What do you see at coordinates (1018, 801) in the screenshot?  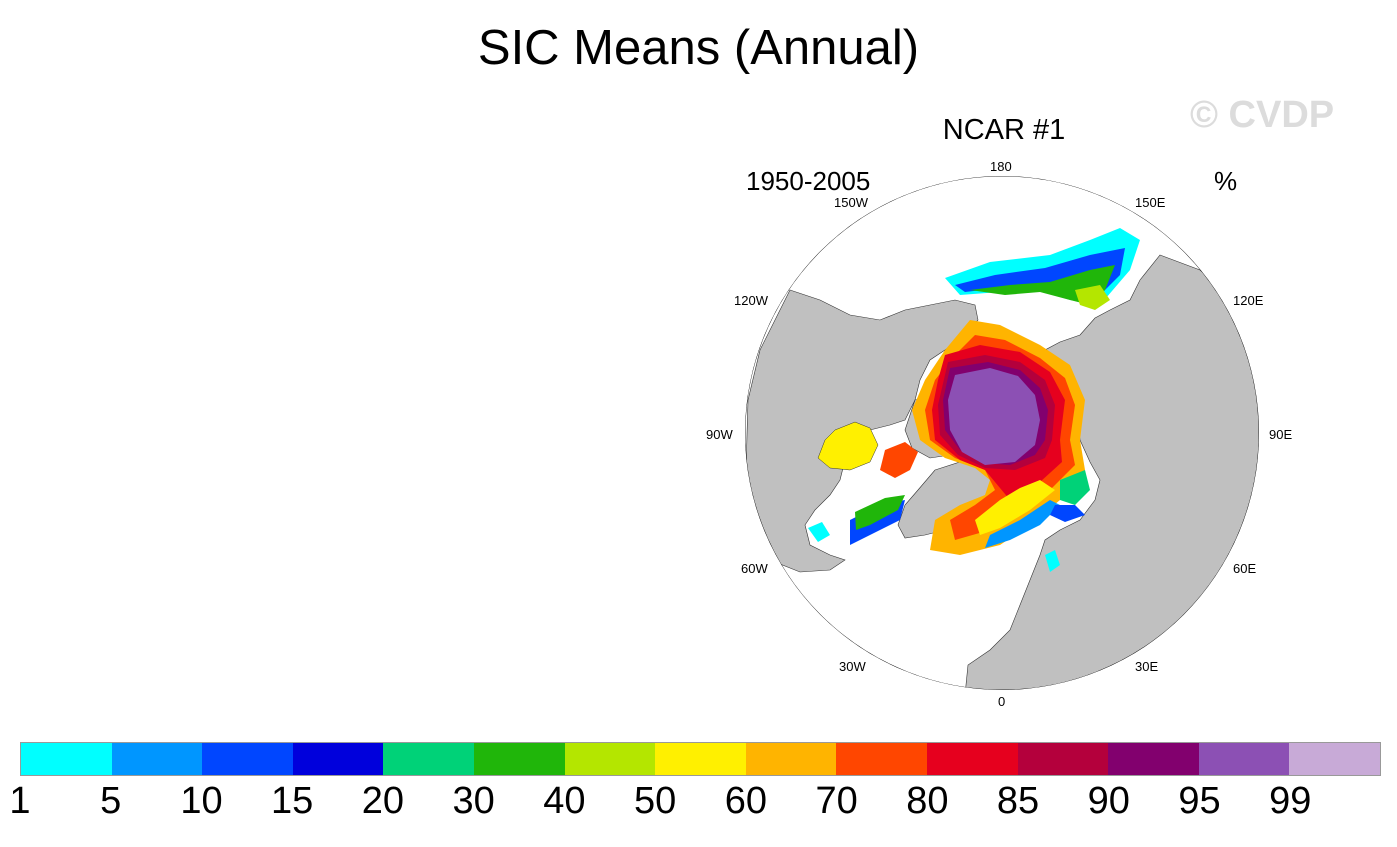 I see `colorbar-tick-label: 85` at bounding box center [1018, 801].